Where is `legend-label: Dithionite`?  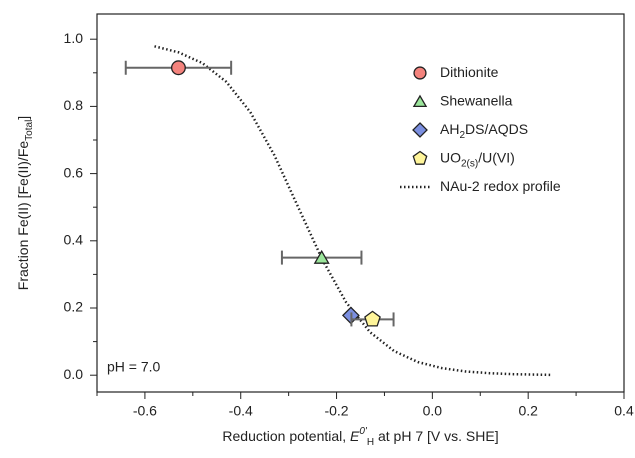 legend-label: Dithionite is located at coordinates (469, 72).